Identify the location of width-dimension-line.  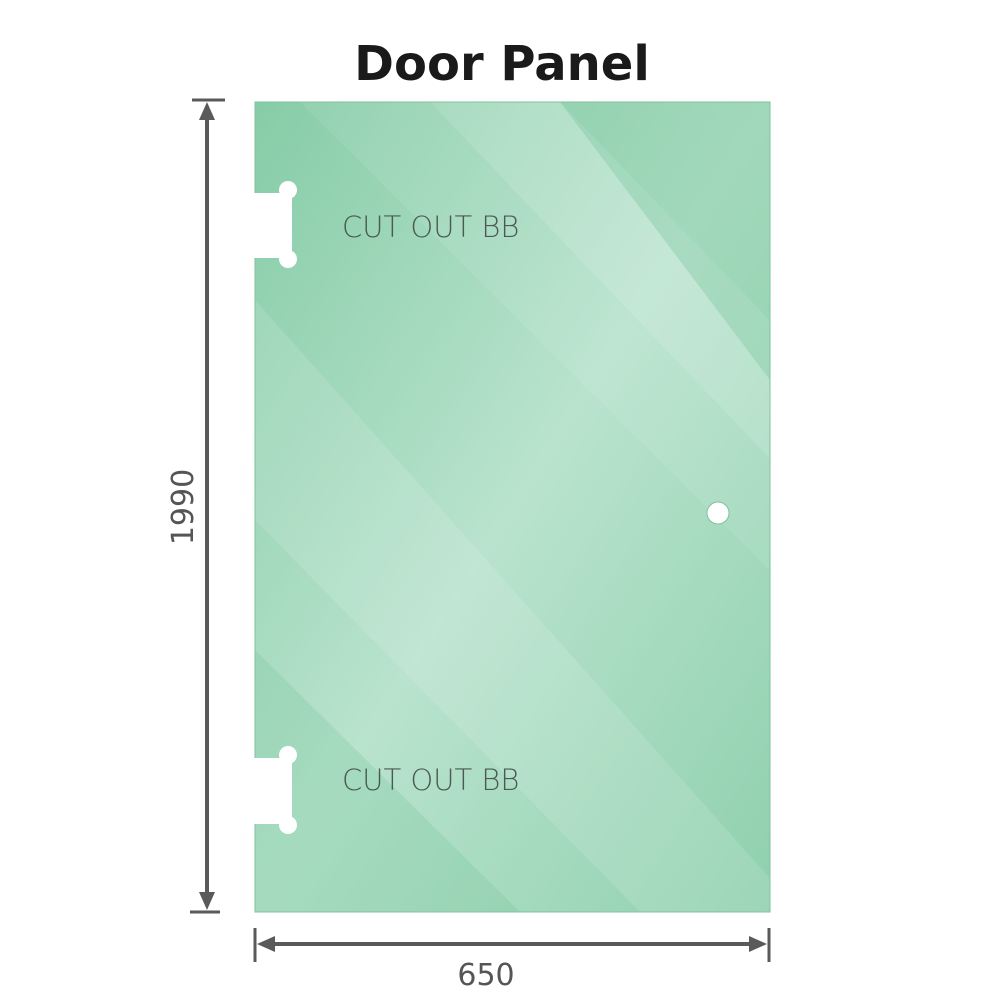
(512, 945).